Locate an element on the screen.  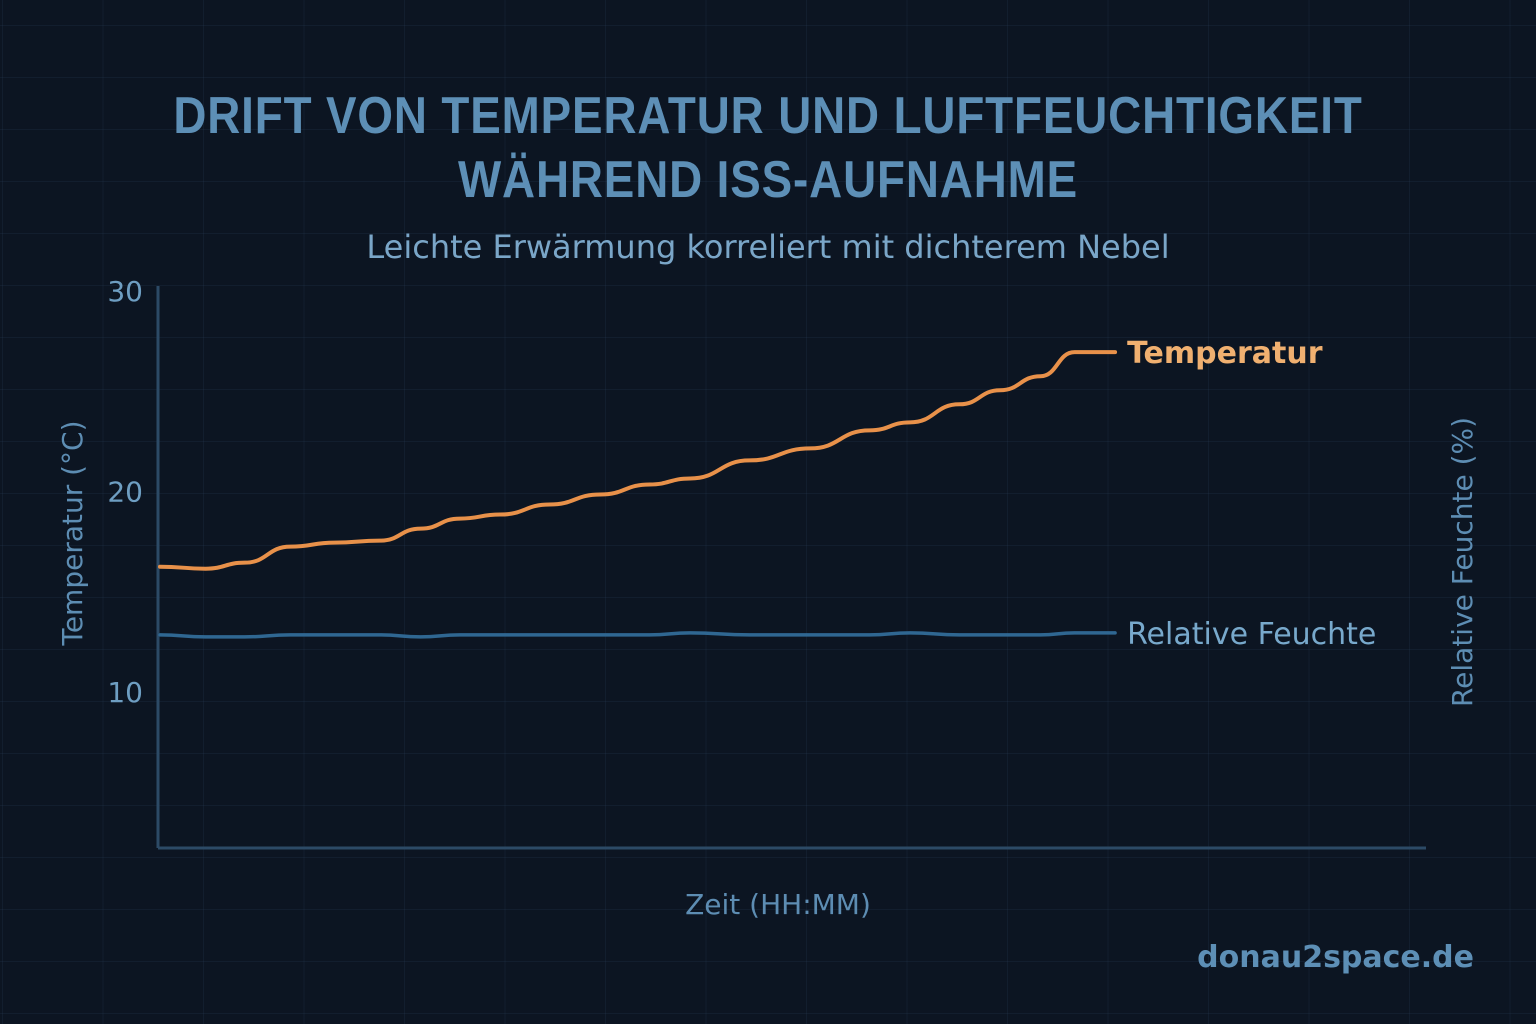
website-footer: donau2space.de is located at coordinates (1335, 957).